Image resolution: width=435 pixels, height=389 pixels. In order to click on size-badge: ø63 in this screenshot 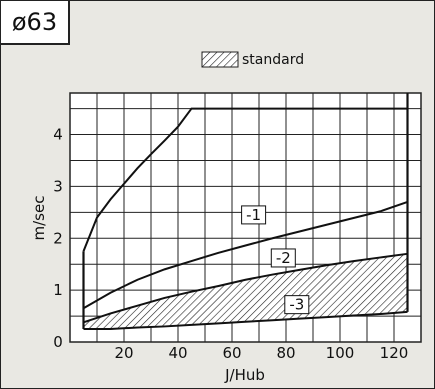, I will do `click(35, 23)`.